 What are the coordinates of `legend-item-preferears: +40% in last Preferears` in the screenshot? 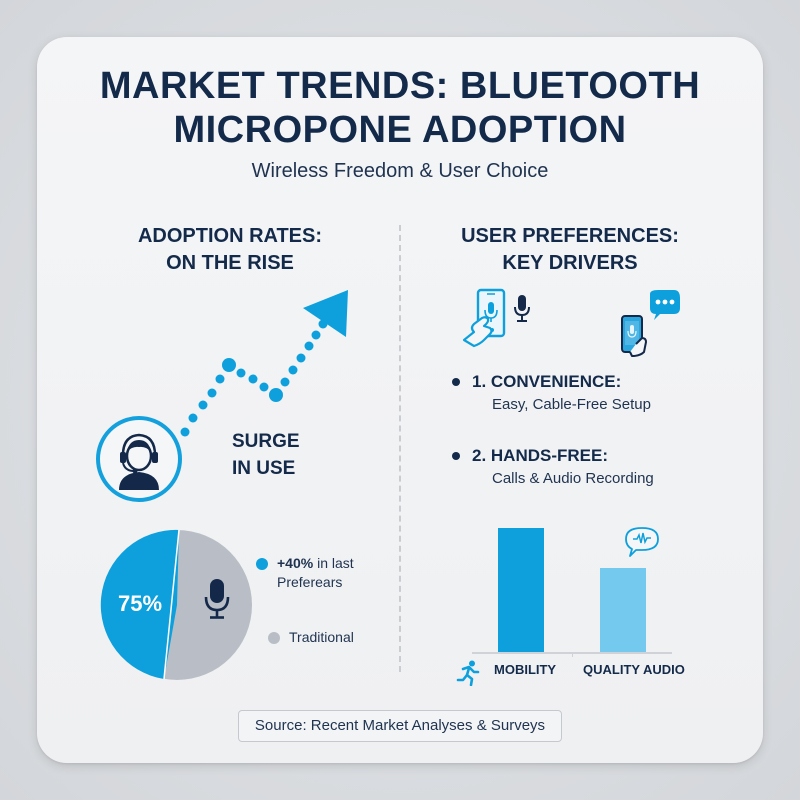 It's located at (305, 573).